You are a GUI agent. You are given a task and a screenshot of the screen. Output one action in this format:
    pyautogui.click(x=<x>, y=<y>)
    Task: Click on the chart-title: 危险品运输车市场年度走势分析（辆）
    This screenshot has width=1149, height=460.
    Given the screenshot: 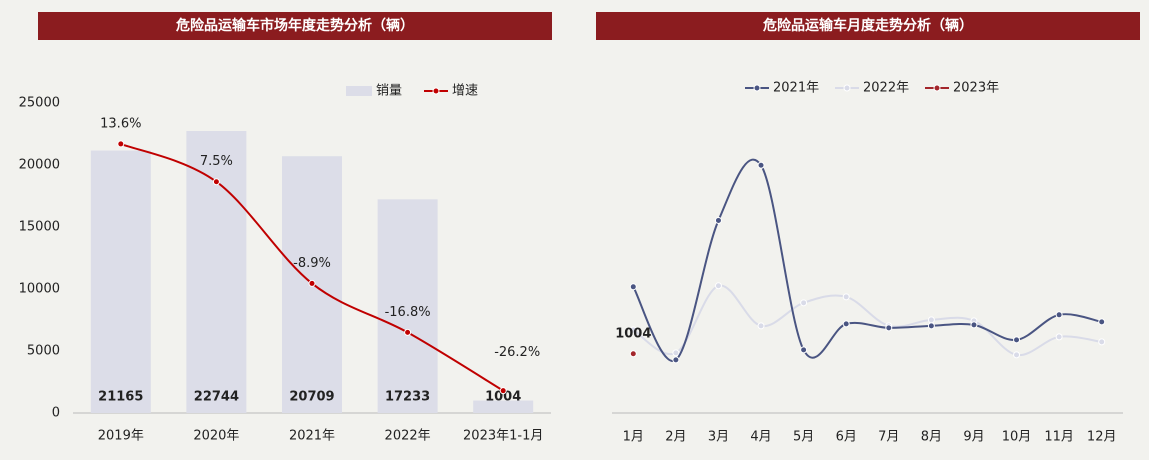 What is the action you would take?
    pyautogui.click(x=294, y=25)
    